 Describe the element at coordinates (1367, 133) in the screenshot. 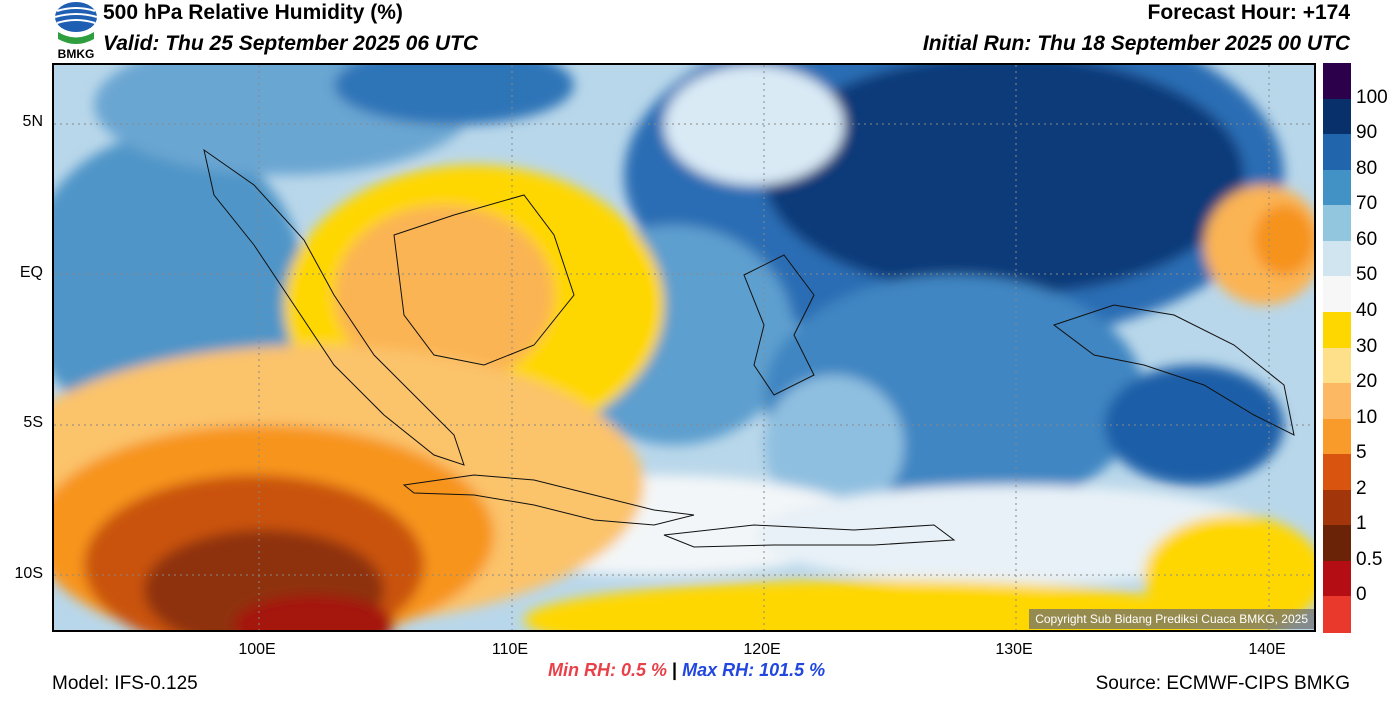

I see `colorbar-label: 90` at that location.